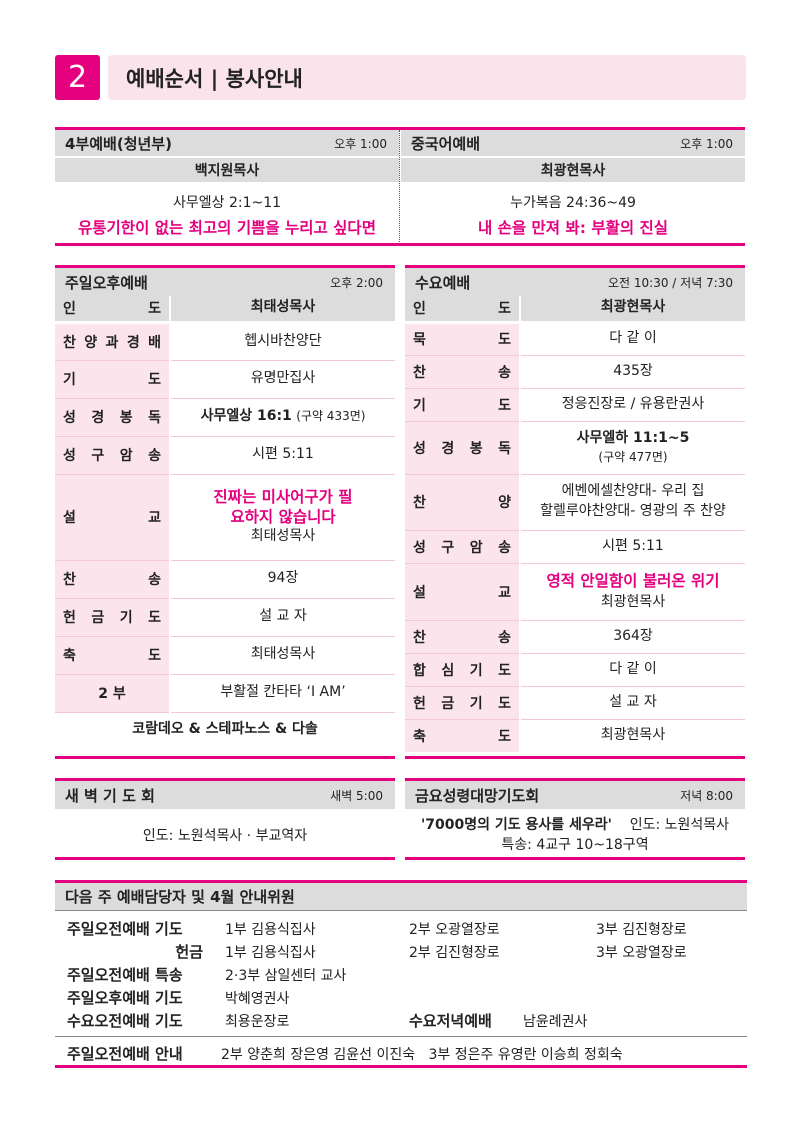 This screenshot has height=1121, width=800. What do you see at coordinates (463, 670) in the screenshot?
I see `row-label: 합 심 기 도` at bounding box center [463, 670].